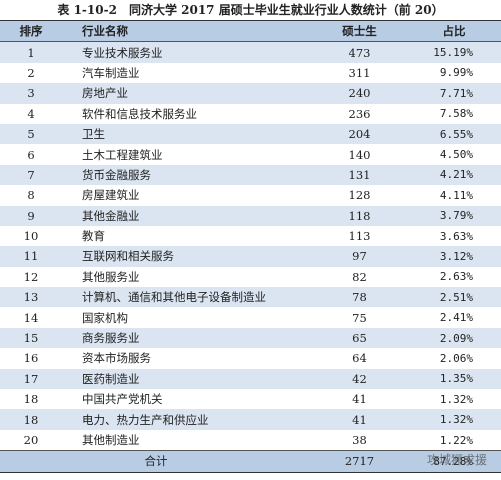 The image size is (501, 480). Describe the element at coordinates (187, 52) in the screenshot. I see `table-cell: 专业技术服务业` at that location.